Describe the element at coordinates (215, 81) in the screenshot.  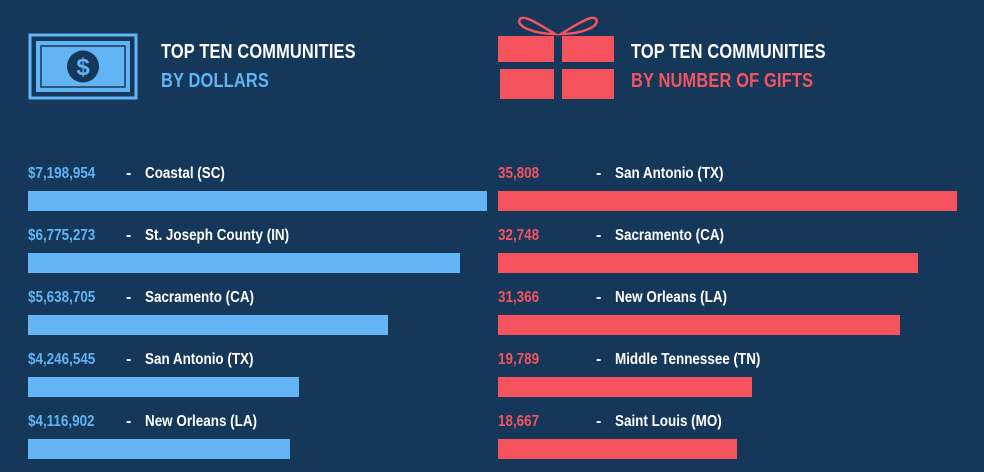
I see `dollars-title-line2: BY DOLLARS` at that location.